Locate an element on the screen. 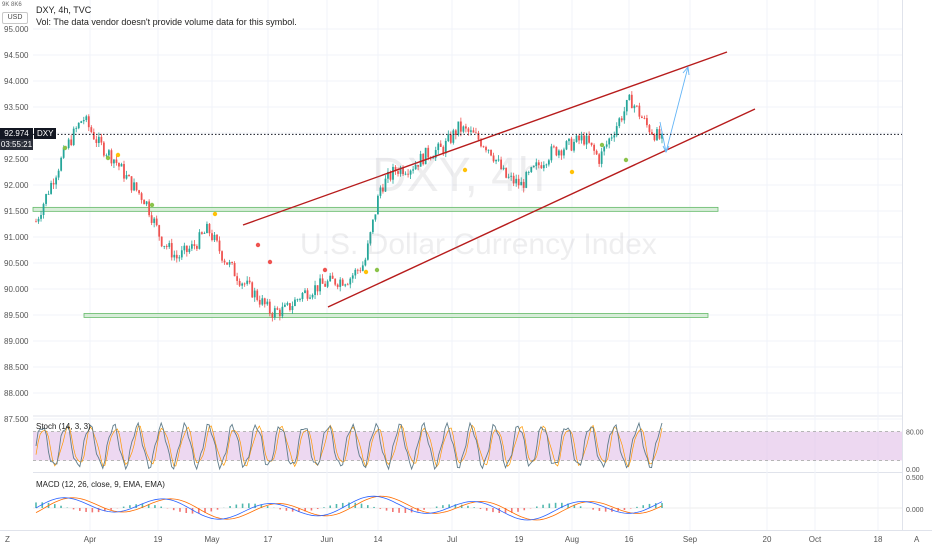  stoch-label: Stoch (14, 3, 3) is located at coordinates (63, 426).